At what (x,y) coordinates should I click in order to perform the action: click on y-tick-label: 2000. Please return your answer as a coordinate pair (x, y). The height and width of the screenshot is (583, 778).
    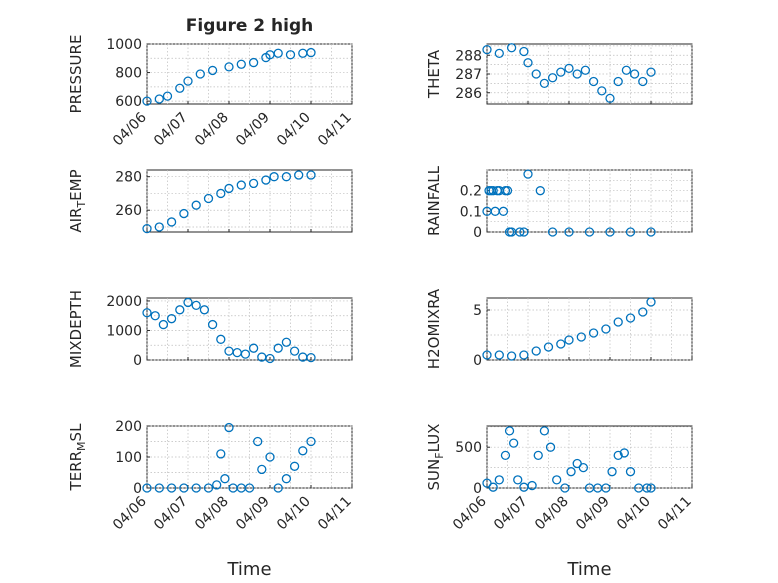
    Looking at the image, I should click on (124, 302).